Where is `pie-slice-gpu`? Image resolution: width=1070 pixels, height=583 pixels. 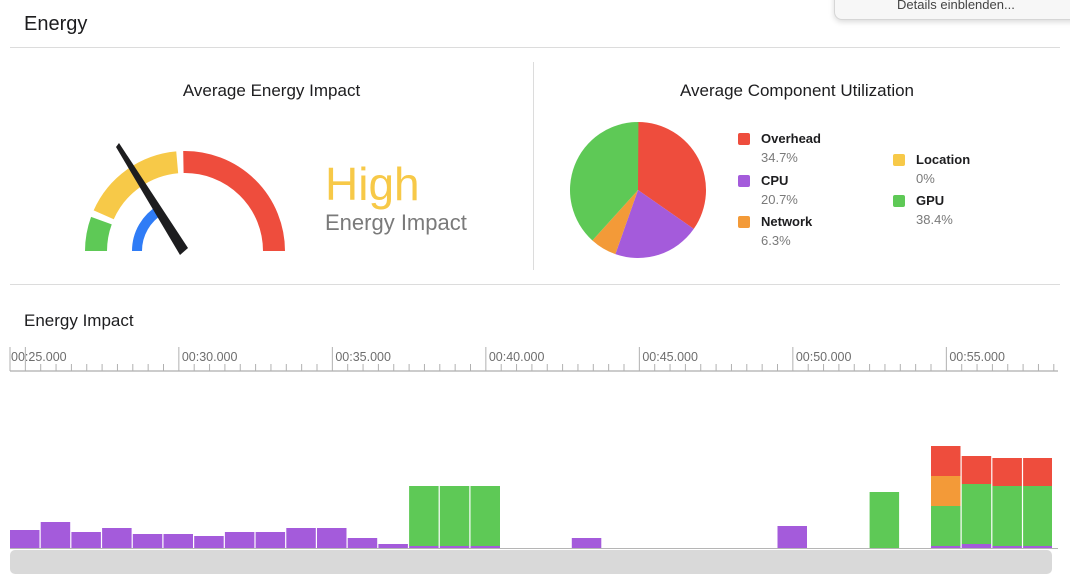 pie-slice-gpu is located at coordinates (604, 181).